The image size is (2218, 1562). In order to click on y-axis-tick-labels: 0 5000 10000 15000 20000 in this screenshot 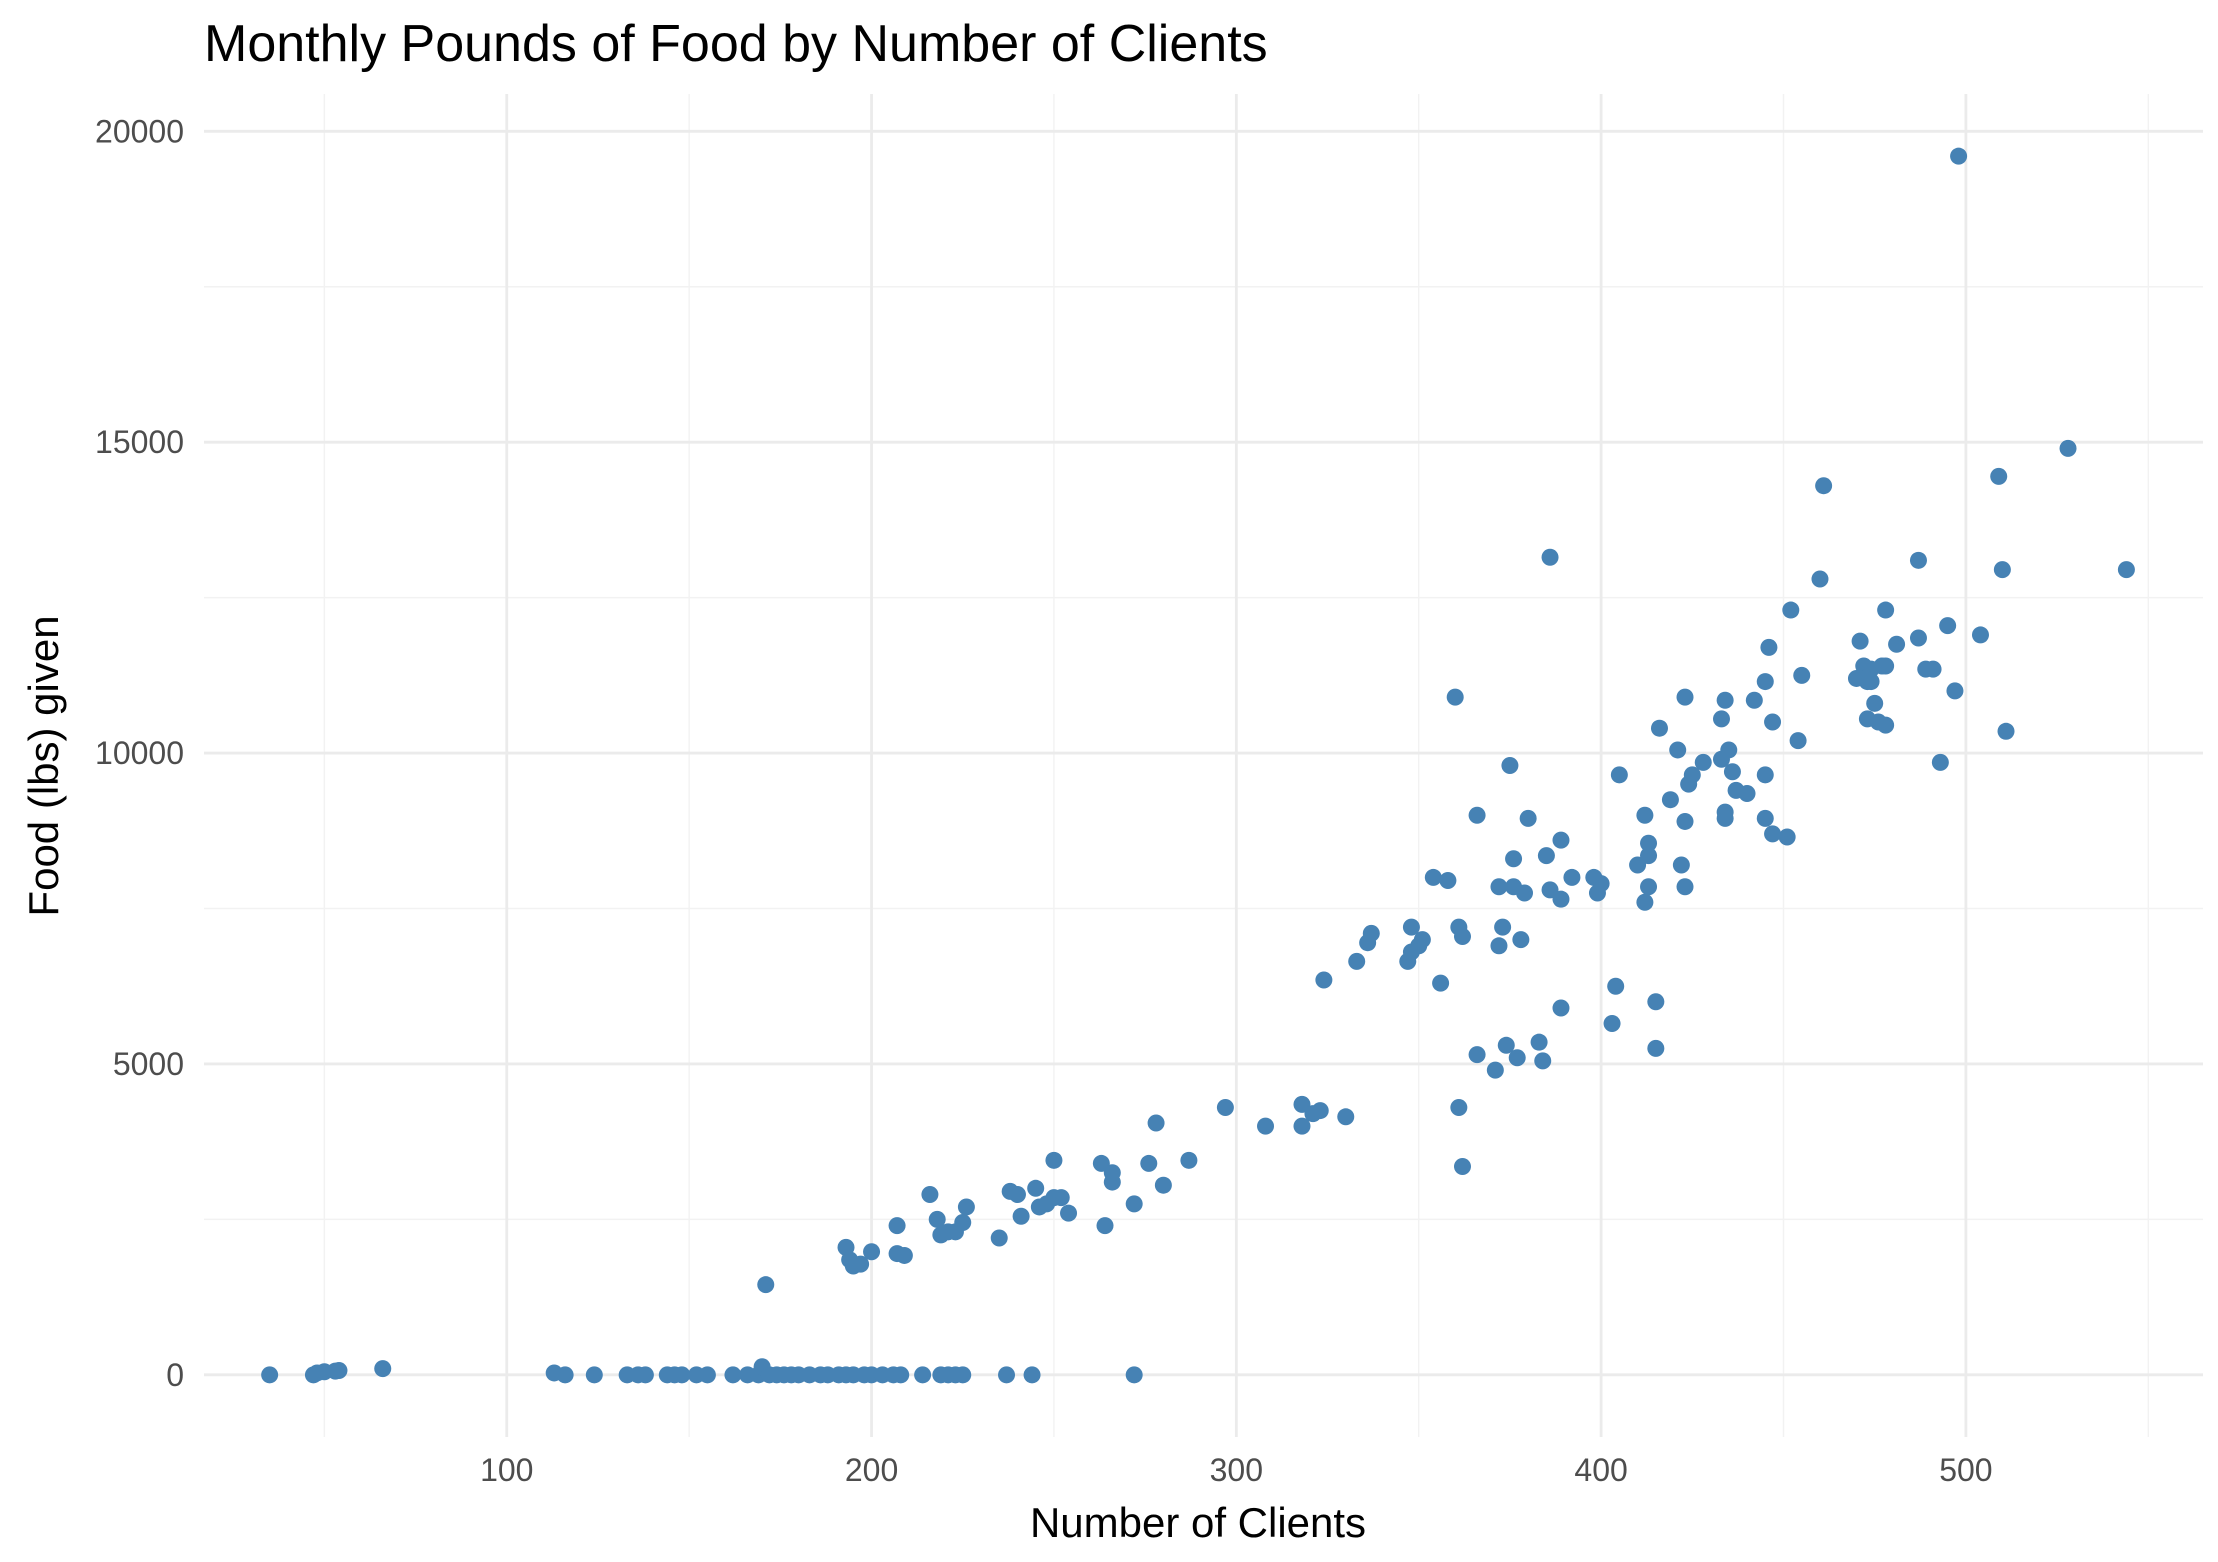, I will do `click(139, 753)`.